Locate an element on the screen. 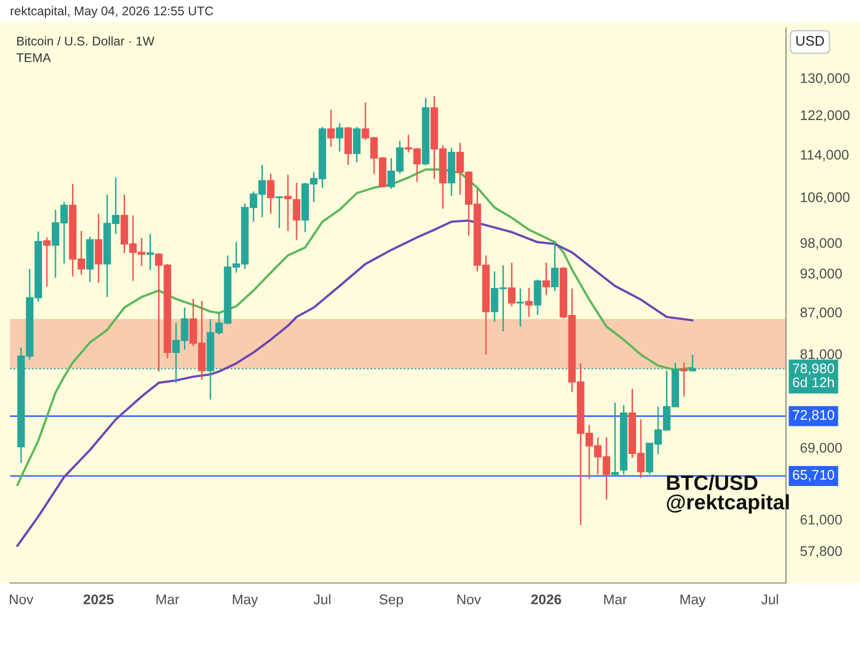  x-tick-label: 2025 is located at coordinates (99, 599).